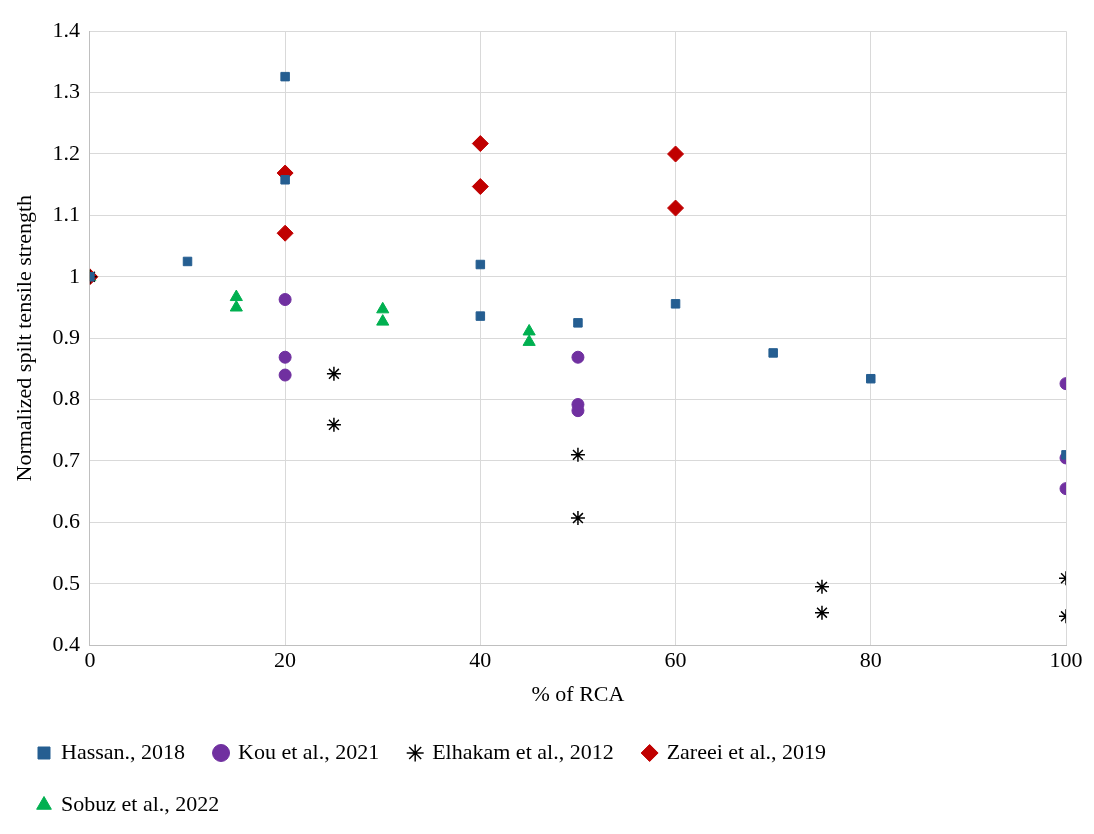 The image size is (1094, 834). What do you see at coordinates (285, 660) in the screenshot?
I see `x-tick-label: 20` at bounding box center [285, 660].